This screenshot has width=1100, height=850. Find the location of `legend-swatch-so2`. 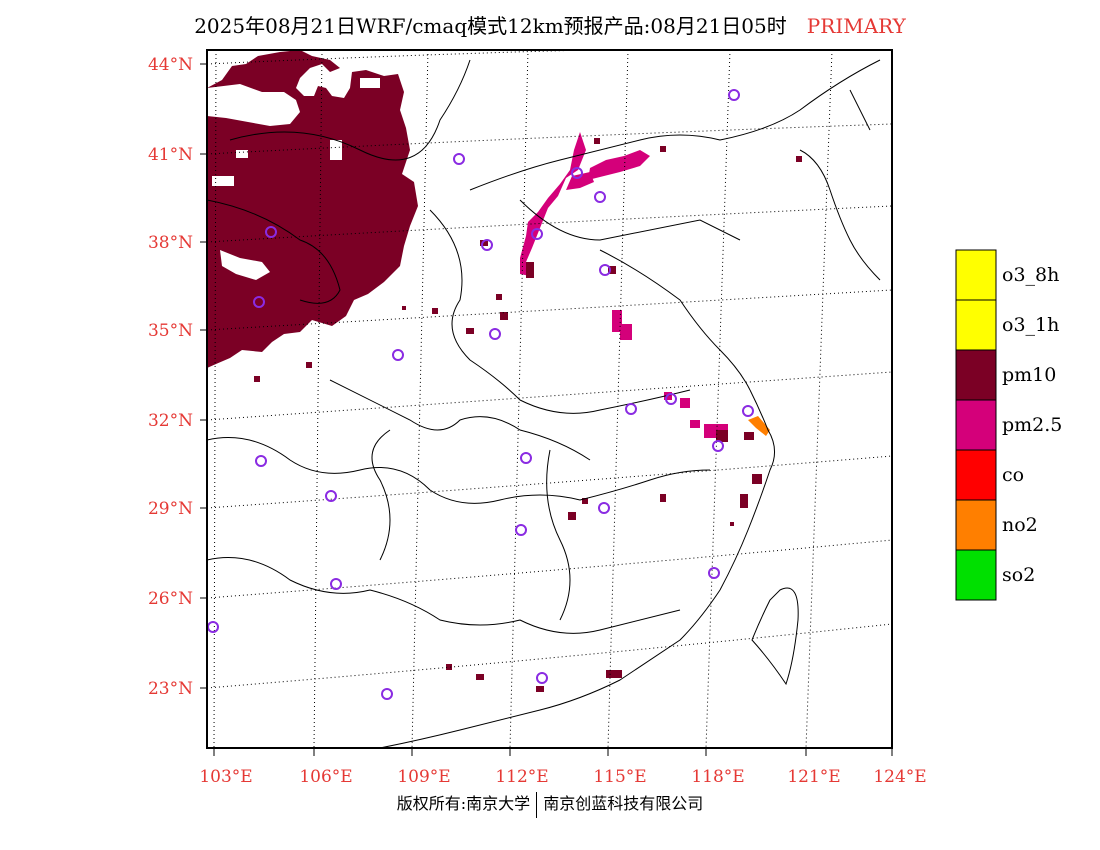

legend-swatch-so2 is located at coordinates (976, 575).